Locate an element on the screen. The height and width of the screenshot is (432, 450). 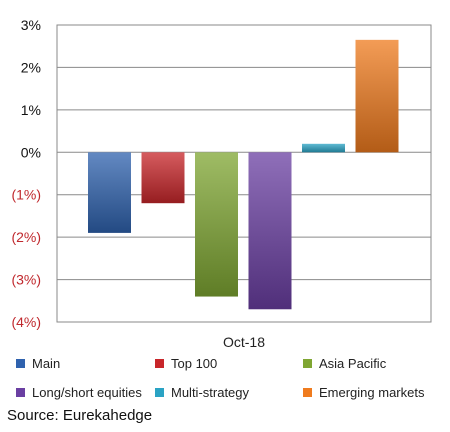
legend-item: Asia Pacific is located at coordinates (344, 363).